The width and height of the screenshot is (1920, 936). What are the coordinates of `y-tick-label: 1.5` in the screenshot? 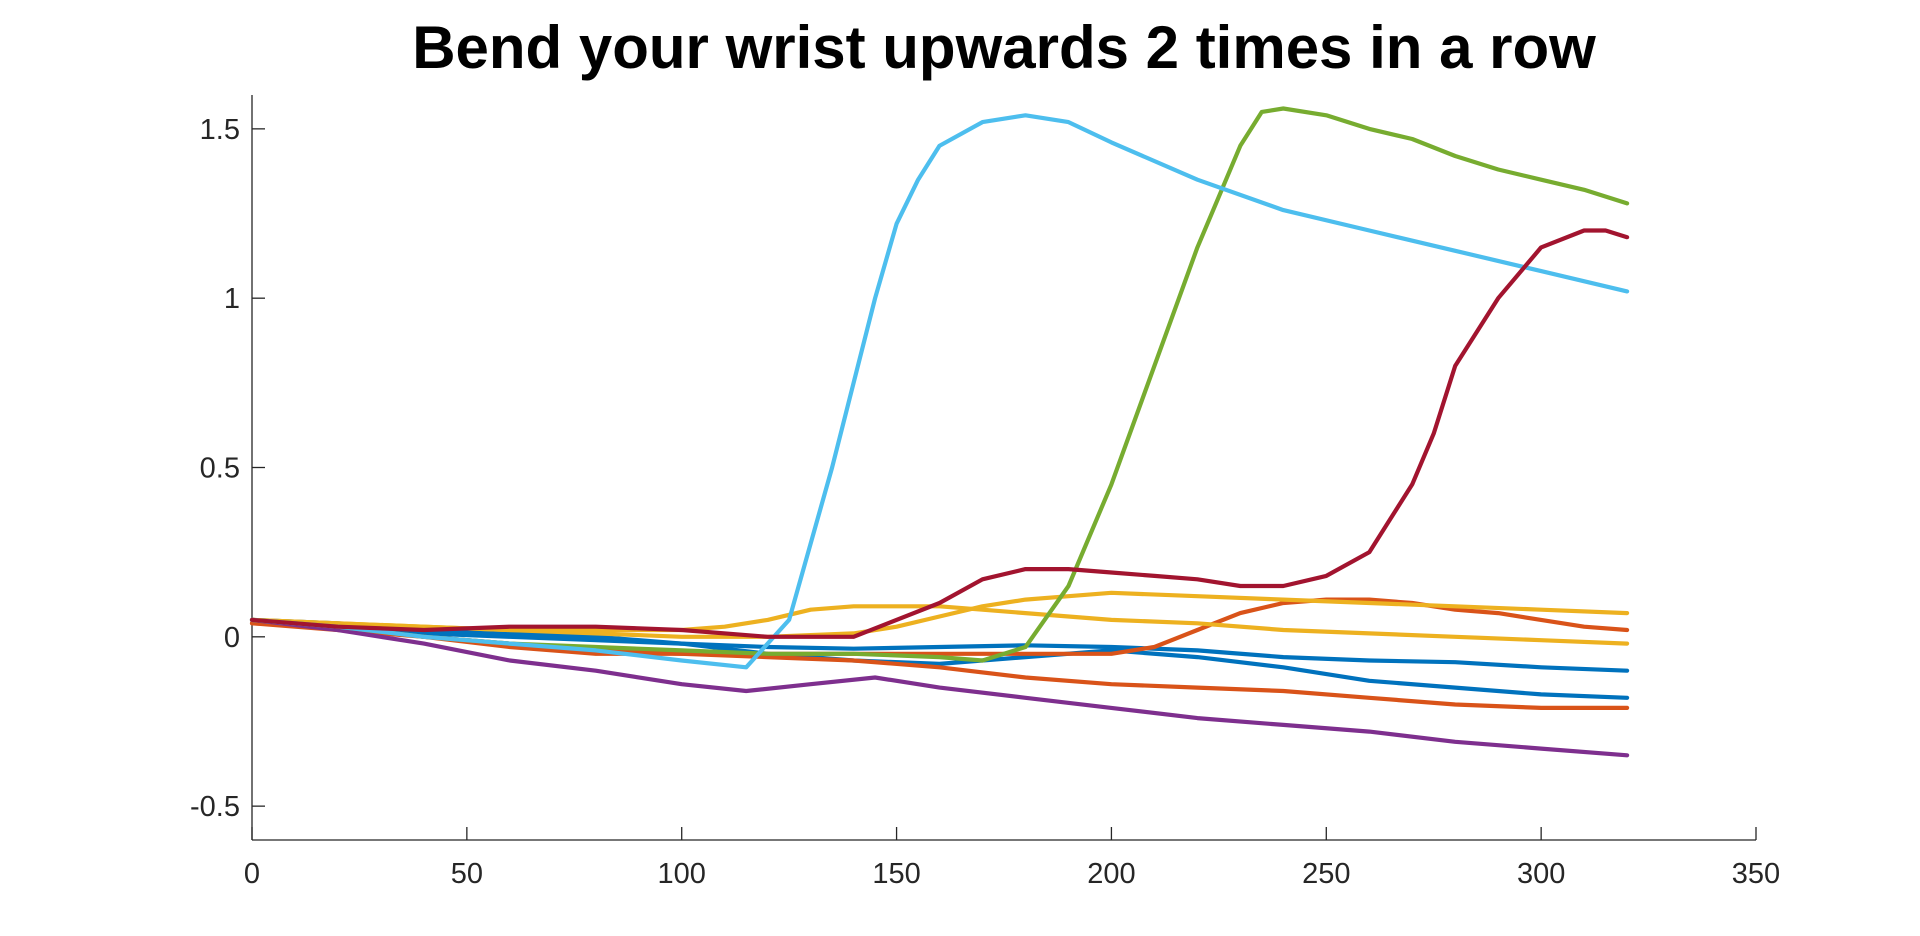 It's located at (220, 130).